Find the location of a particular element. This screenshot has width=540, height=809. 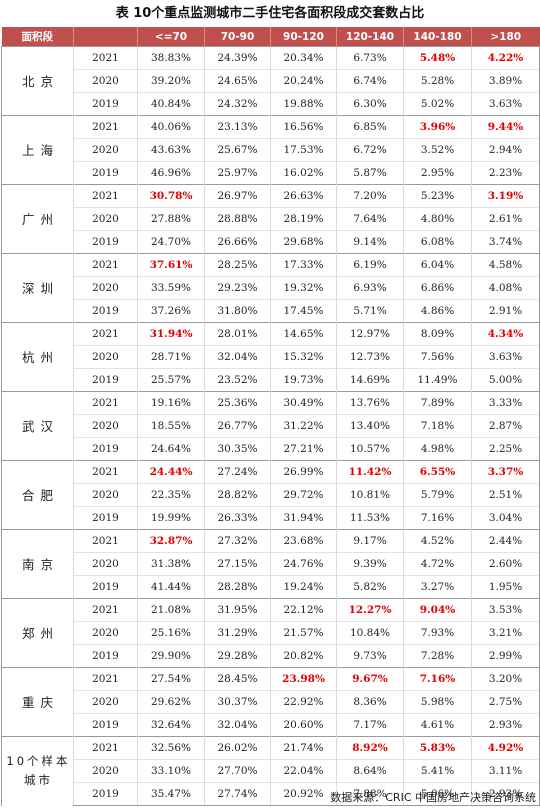

share-cell: 5.87% is located at coordinates (370, 173).